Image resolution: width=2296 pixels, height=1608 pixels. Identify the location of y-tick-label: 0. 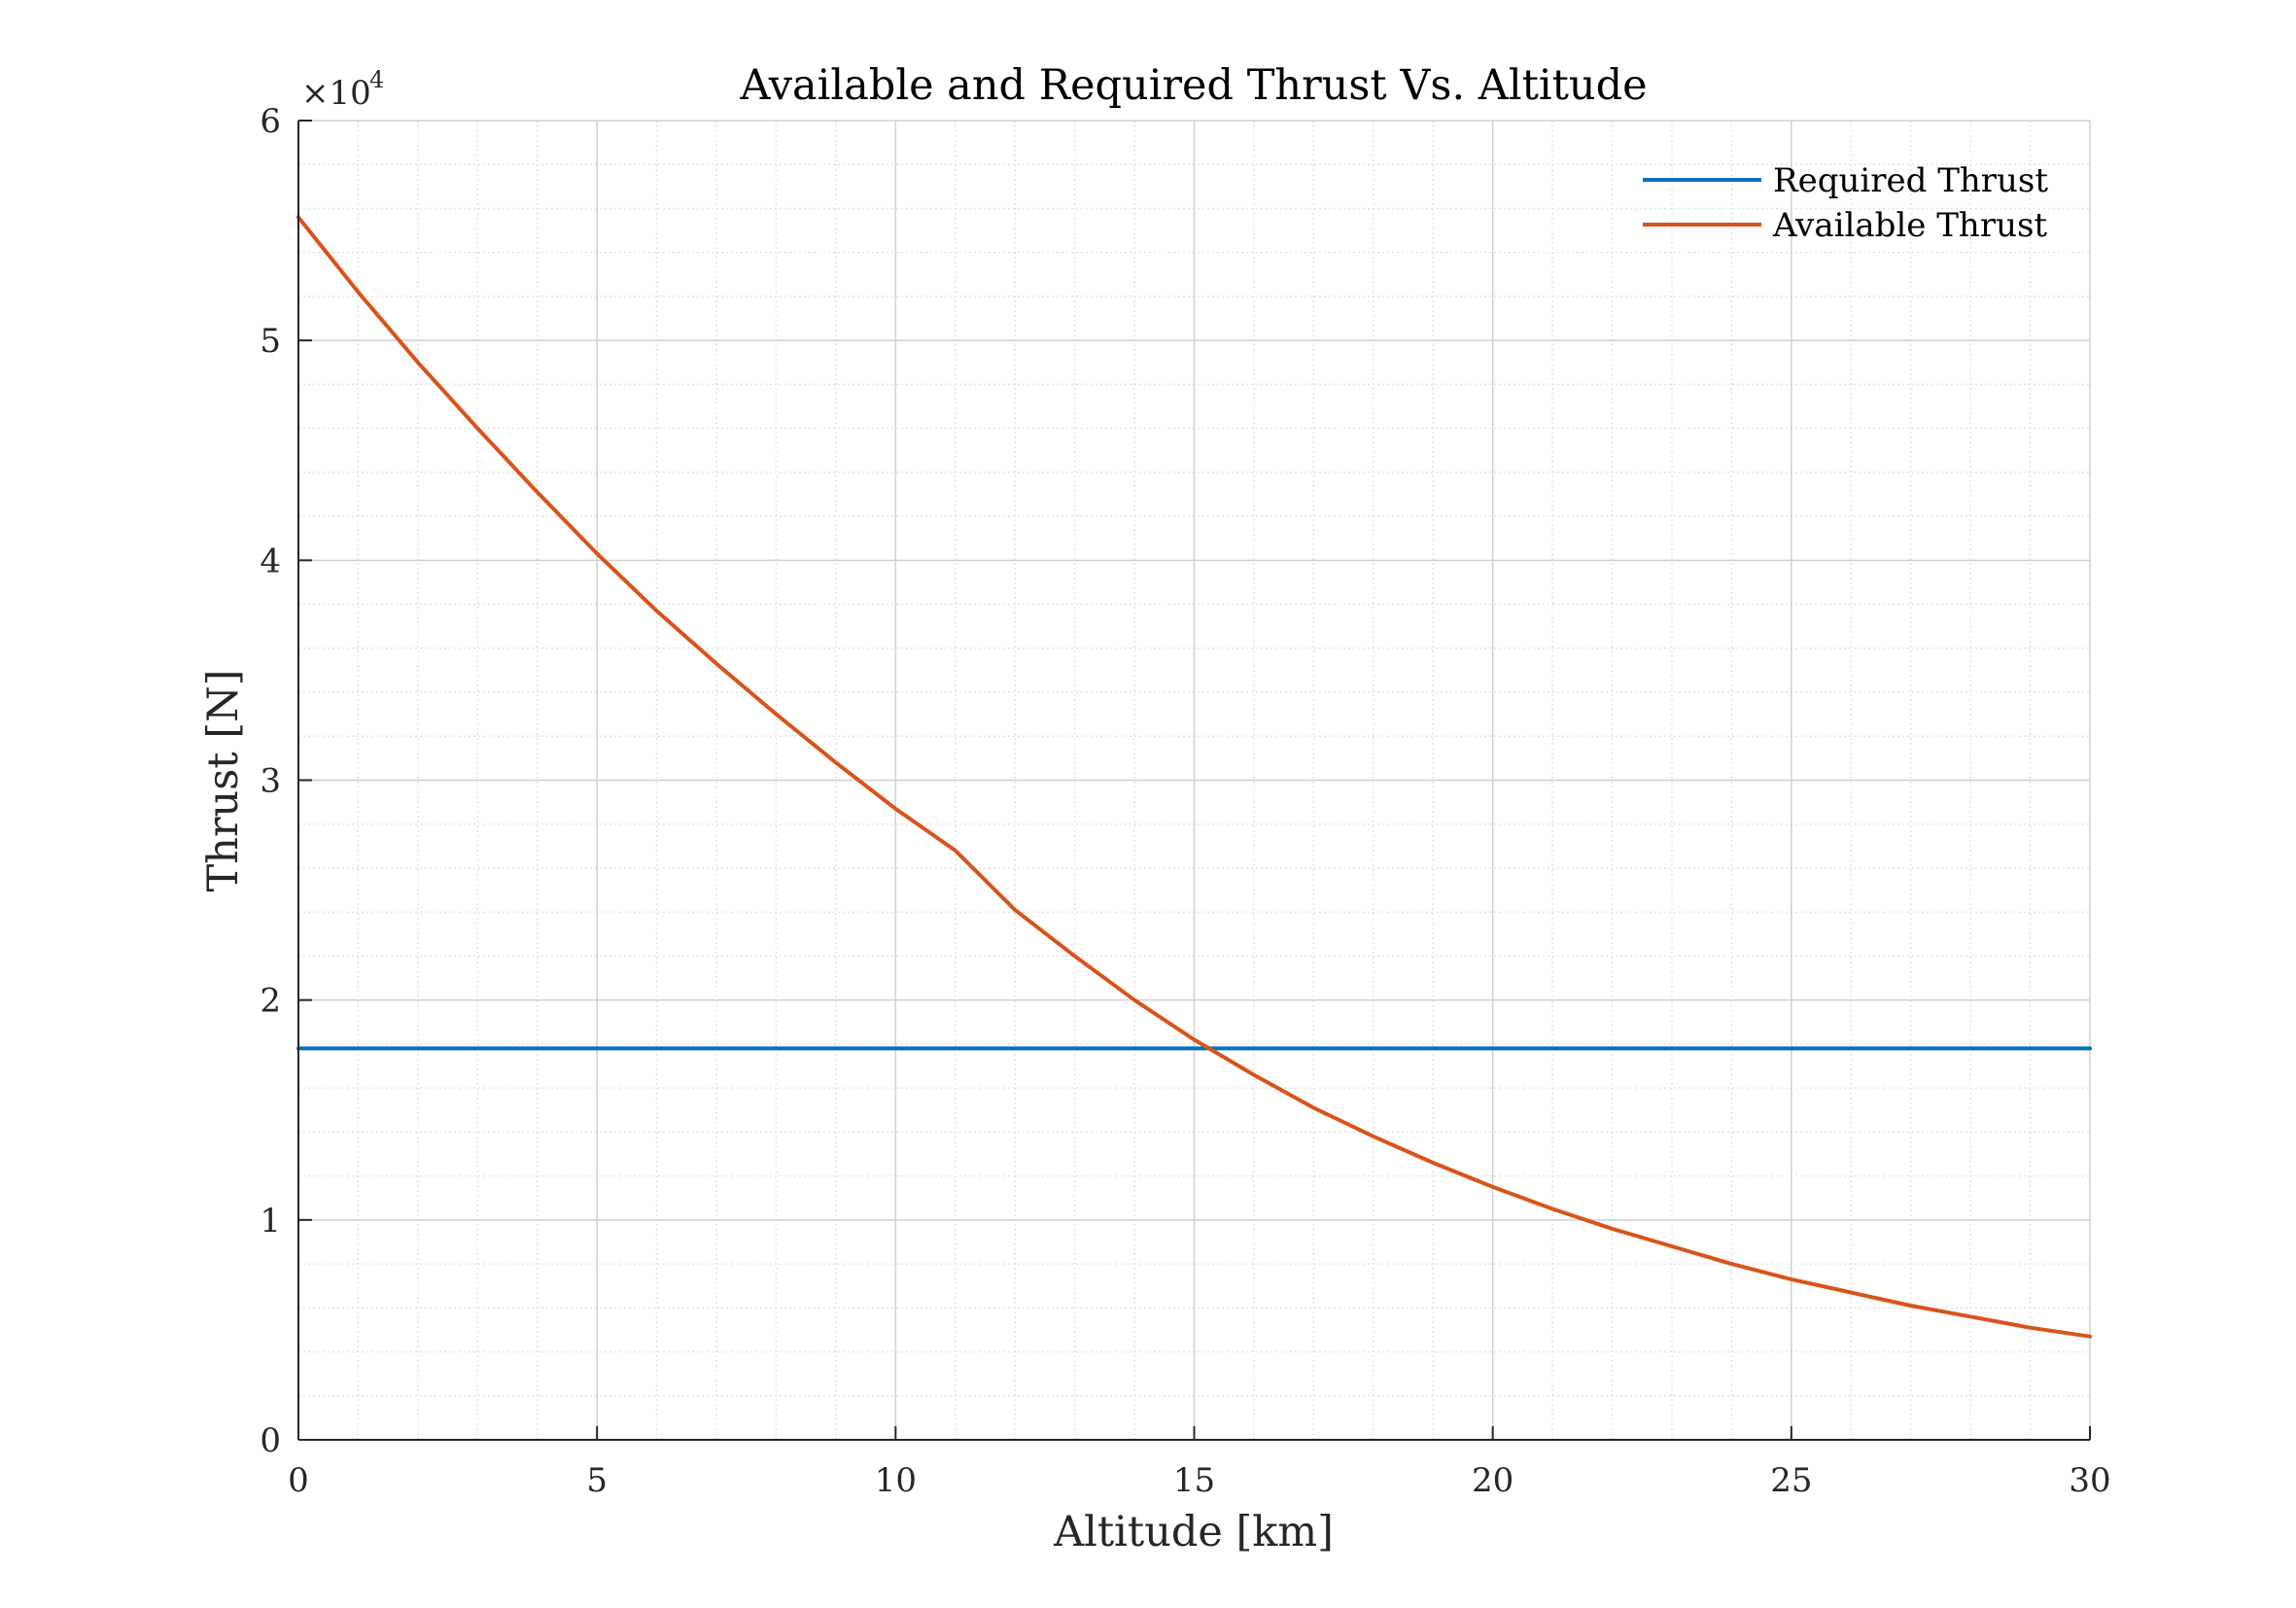
(270, 1440).